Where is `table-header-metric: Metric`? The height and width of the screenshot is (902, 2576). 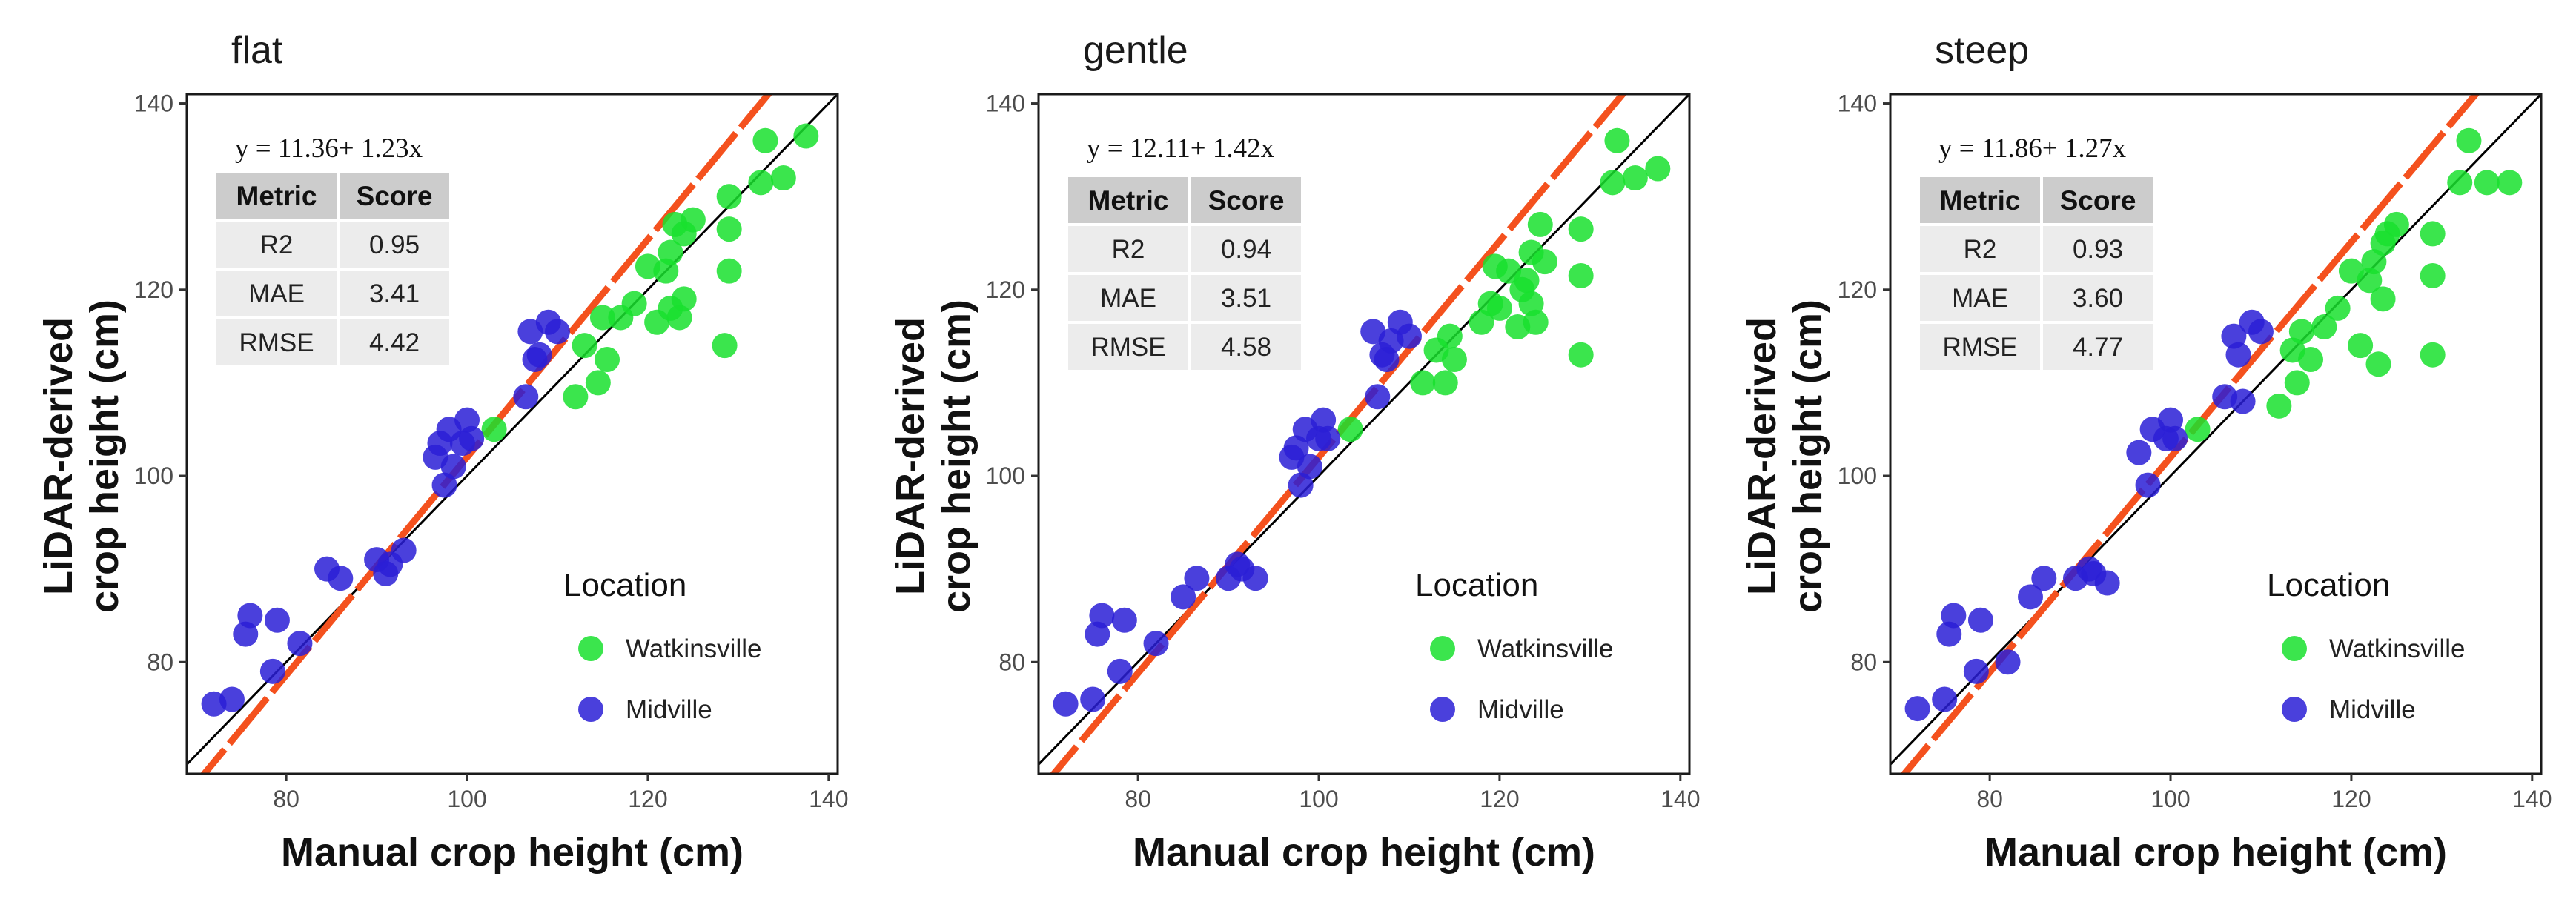
table-header-metric: Metric is located at coordinates (1980, 200).